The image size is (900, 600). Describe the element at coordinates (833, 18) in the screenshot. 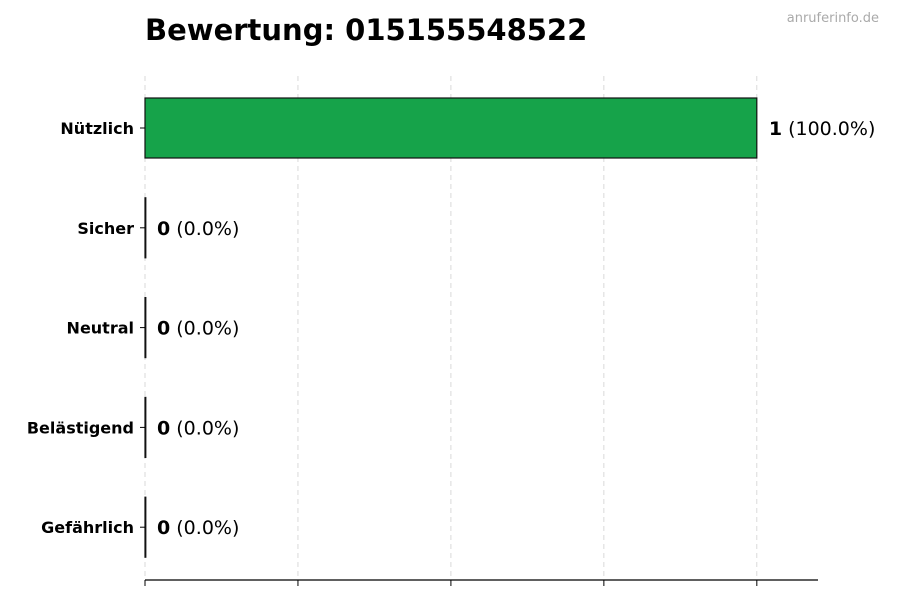

I see `watermark: anruferinfo.de` at that location.